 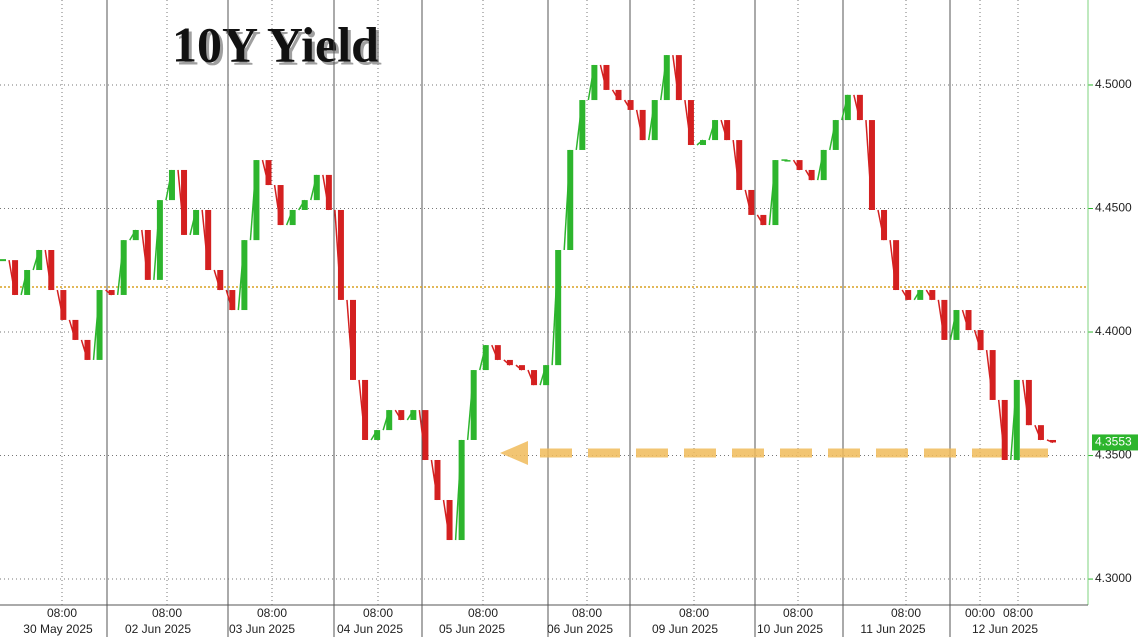 I want to click on y-tick-label: 4.5000, so click(x=1113, y=84).